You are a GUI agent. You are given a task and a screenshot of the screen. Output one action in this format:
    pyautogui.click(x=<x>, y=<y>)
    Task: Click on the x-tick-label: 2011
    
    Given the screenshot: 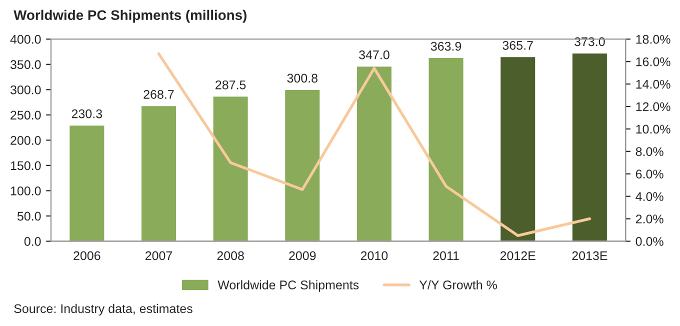 What is the action you would take?
    pyautogui.click(x=446, y=255)
    